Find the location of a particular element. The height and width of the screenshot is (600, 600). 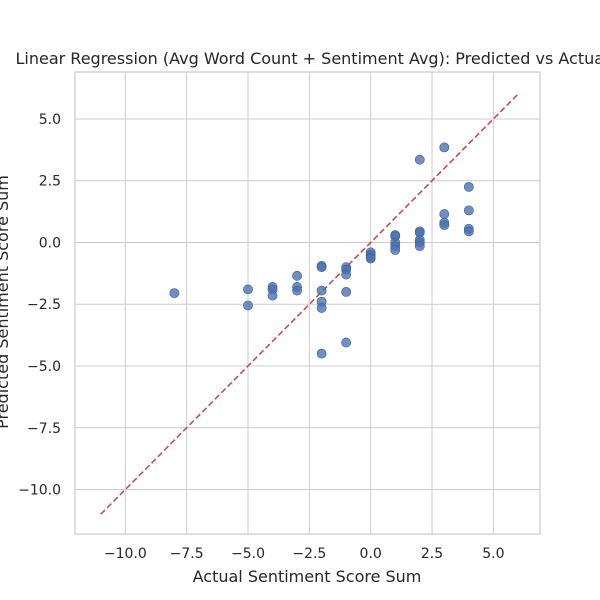

y-axis-label: Predicted Sentiment Score Sum is located at coordinates (6, 302).